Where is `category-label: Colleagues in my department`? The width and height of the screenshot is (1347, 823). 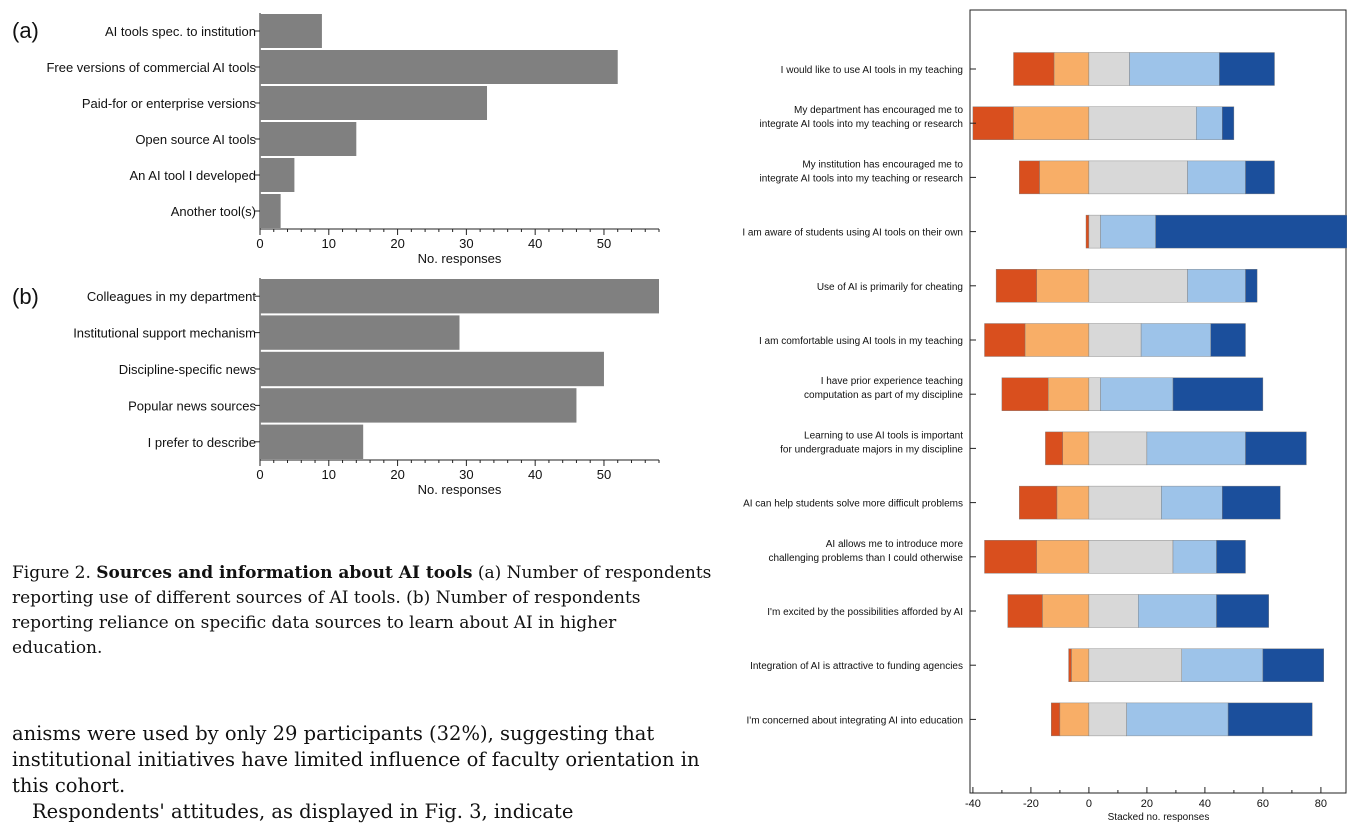 category-label: Colleagues in my department is located at coordinates (171, 296).